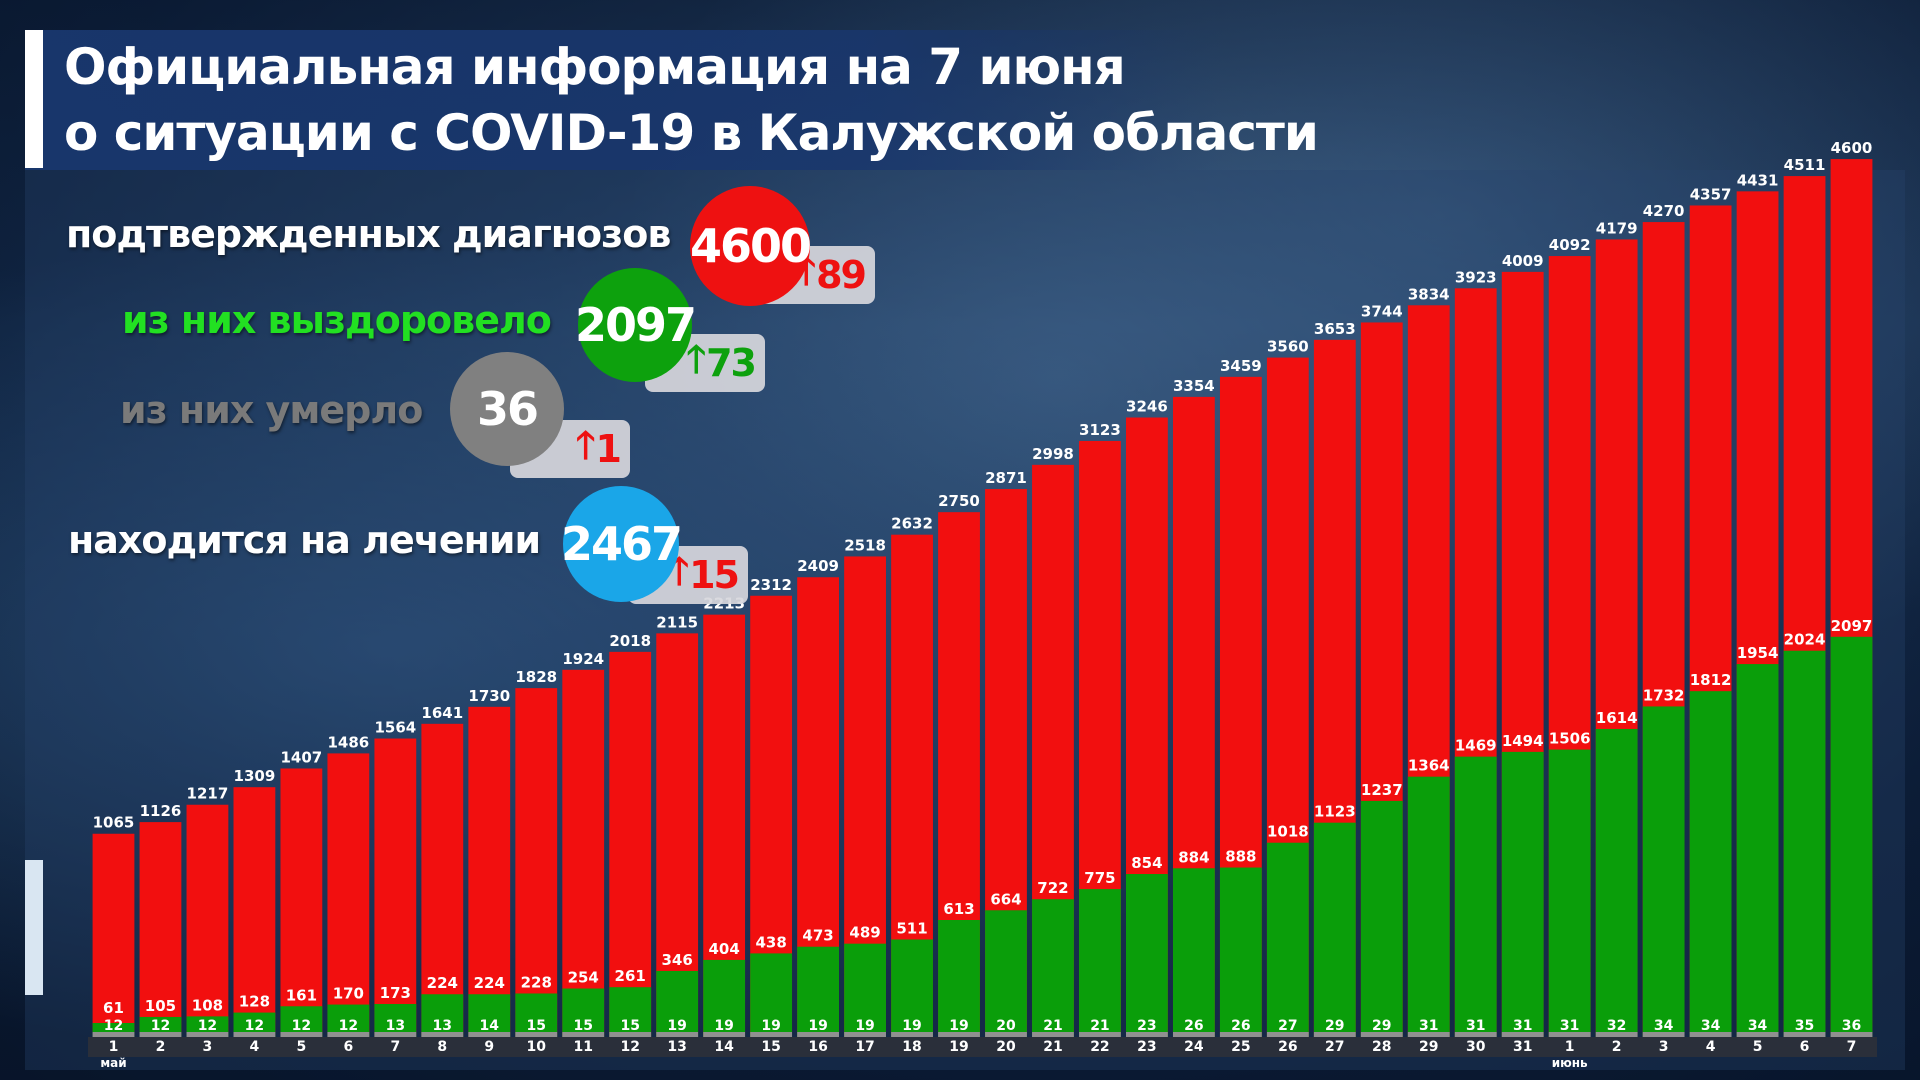 This screenshot has height=1080, width=1920. Describe the element at coordinates (1522, 1047) in the screenshot. I see `x-tick-label: 31` at that location.